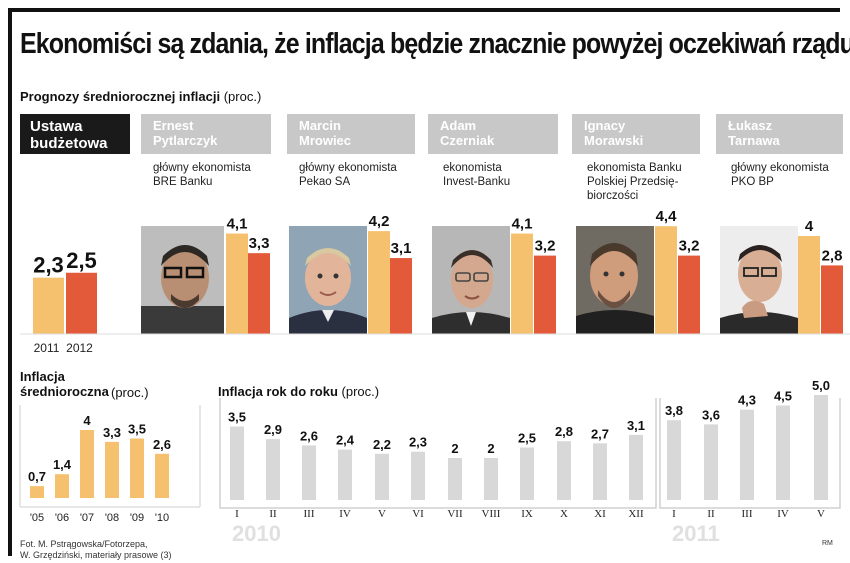 The height and width of the screenshot is (563, 850). What do you see at coordinates (37, 518) in the screenshot?
I see `annual-year-label: '05` at bounding box center [37, 518].